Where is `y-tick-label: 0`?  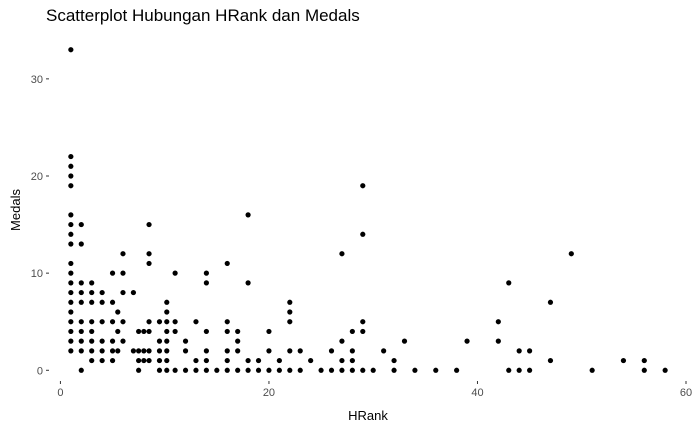
y-tick-label: 0 is located at coordinates (40, 371).